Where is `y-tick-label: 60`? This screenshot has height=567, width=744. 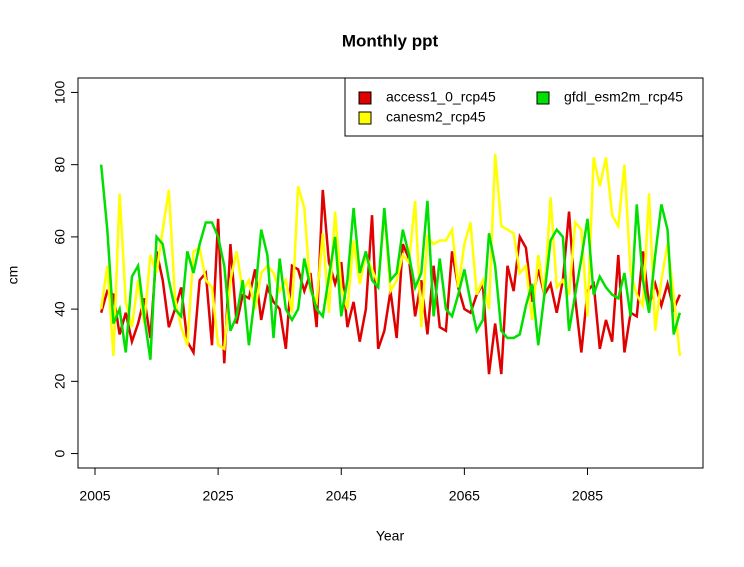 y-tick-label: 60 is located at coordinates (60, 237).